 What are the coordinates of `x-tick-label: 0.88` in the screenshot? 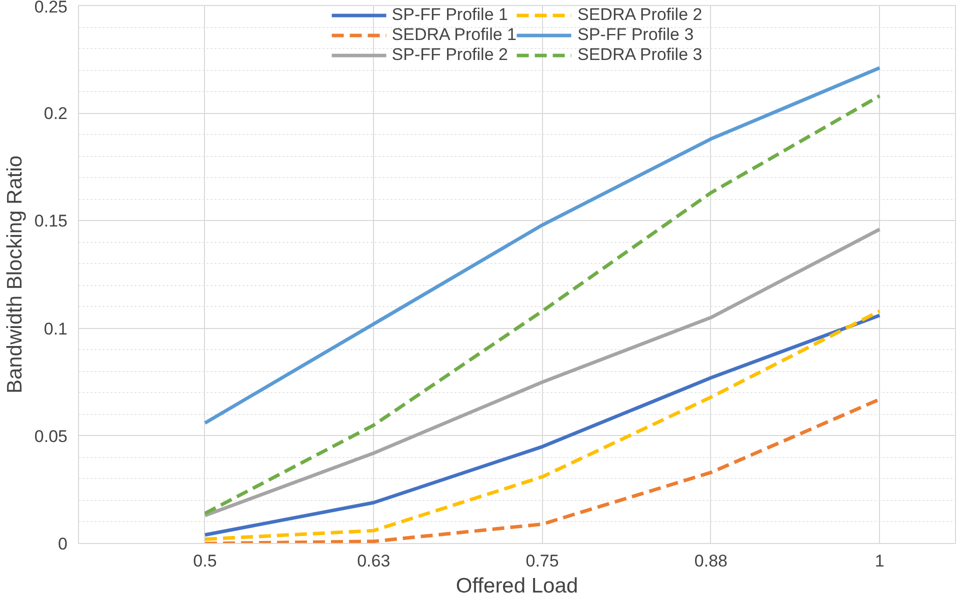 It's located at (711, 561).